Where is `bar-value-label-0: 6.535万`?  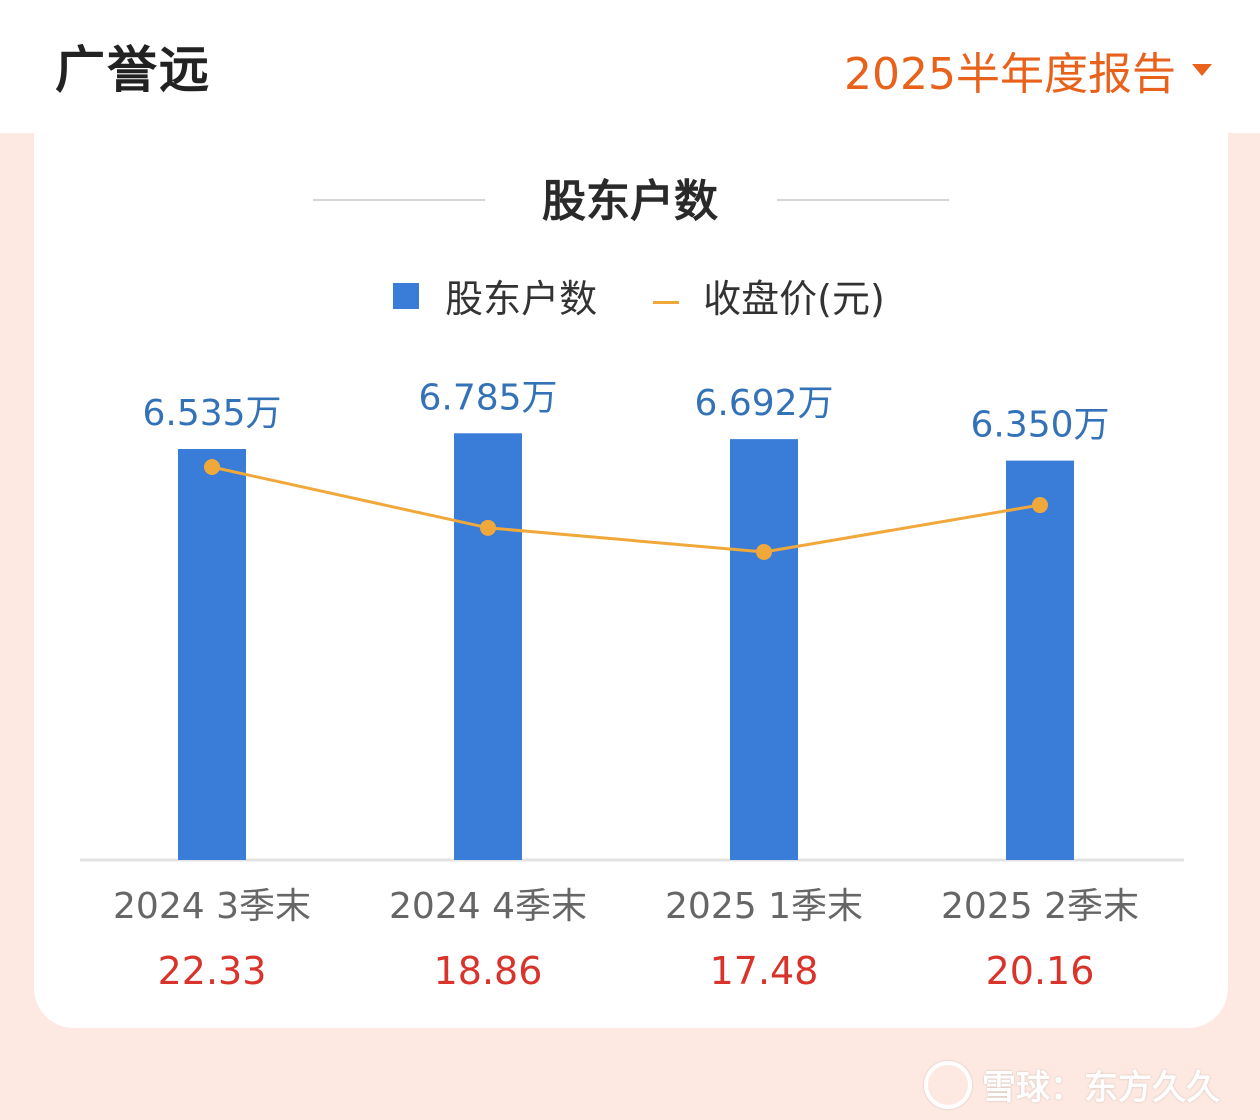 bar-value-label-0: 6.535万 is located at coordinates (211, 413).